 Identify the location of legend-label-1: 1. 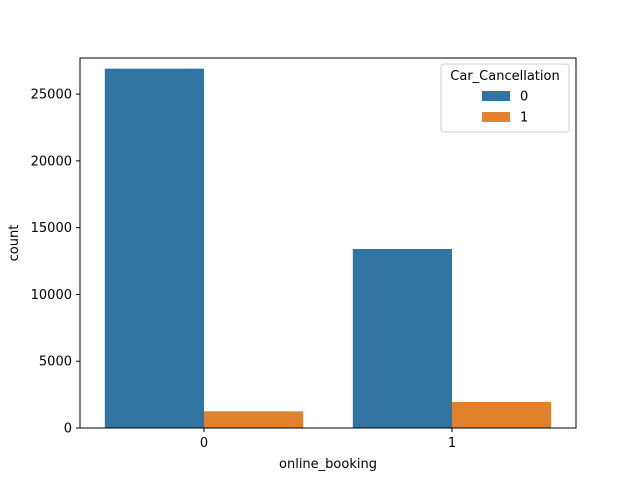
(524, 118).